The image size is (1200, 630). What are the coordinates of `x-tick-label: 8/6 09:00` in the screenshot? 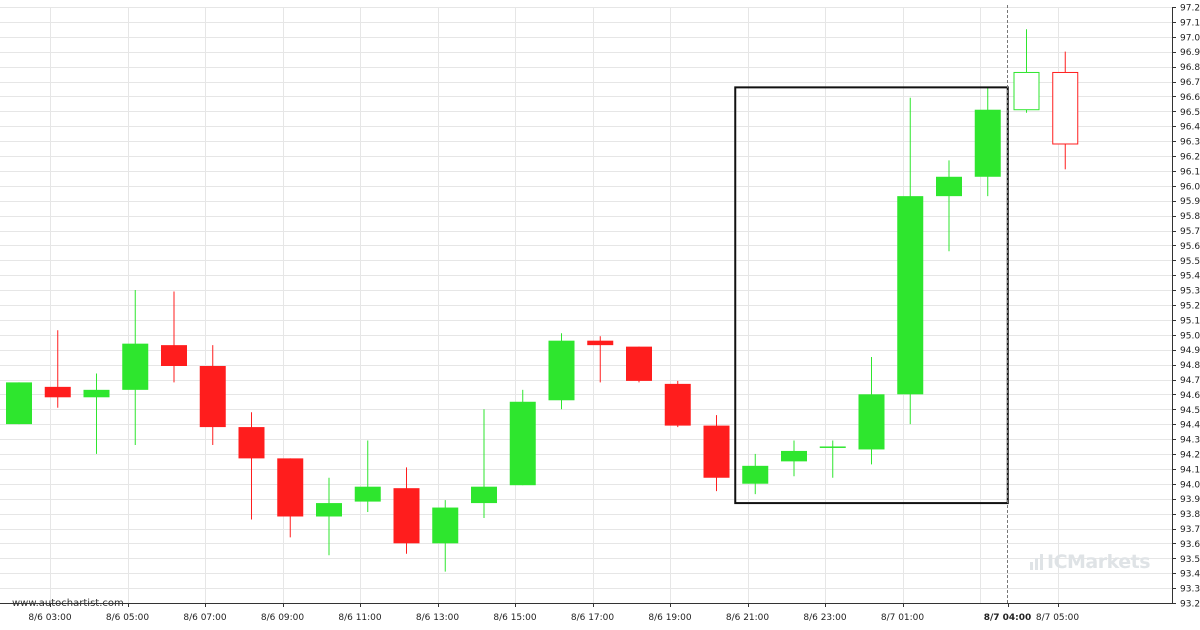 It's located at (283, 618).